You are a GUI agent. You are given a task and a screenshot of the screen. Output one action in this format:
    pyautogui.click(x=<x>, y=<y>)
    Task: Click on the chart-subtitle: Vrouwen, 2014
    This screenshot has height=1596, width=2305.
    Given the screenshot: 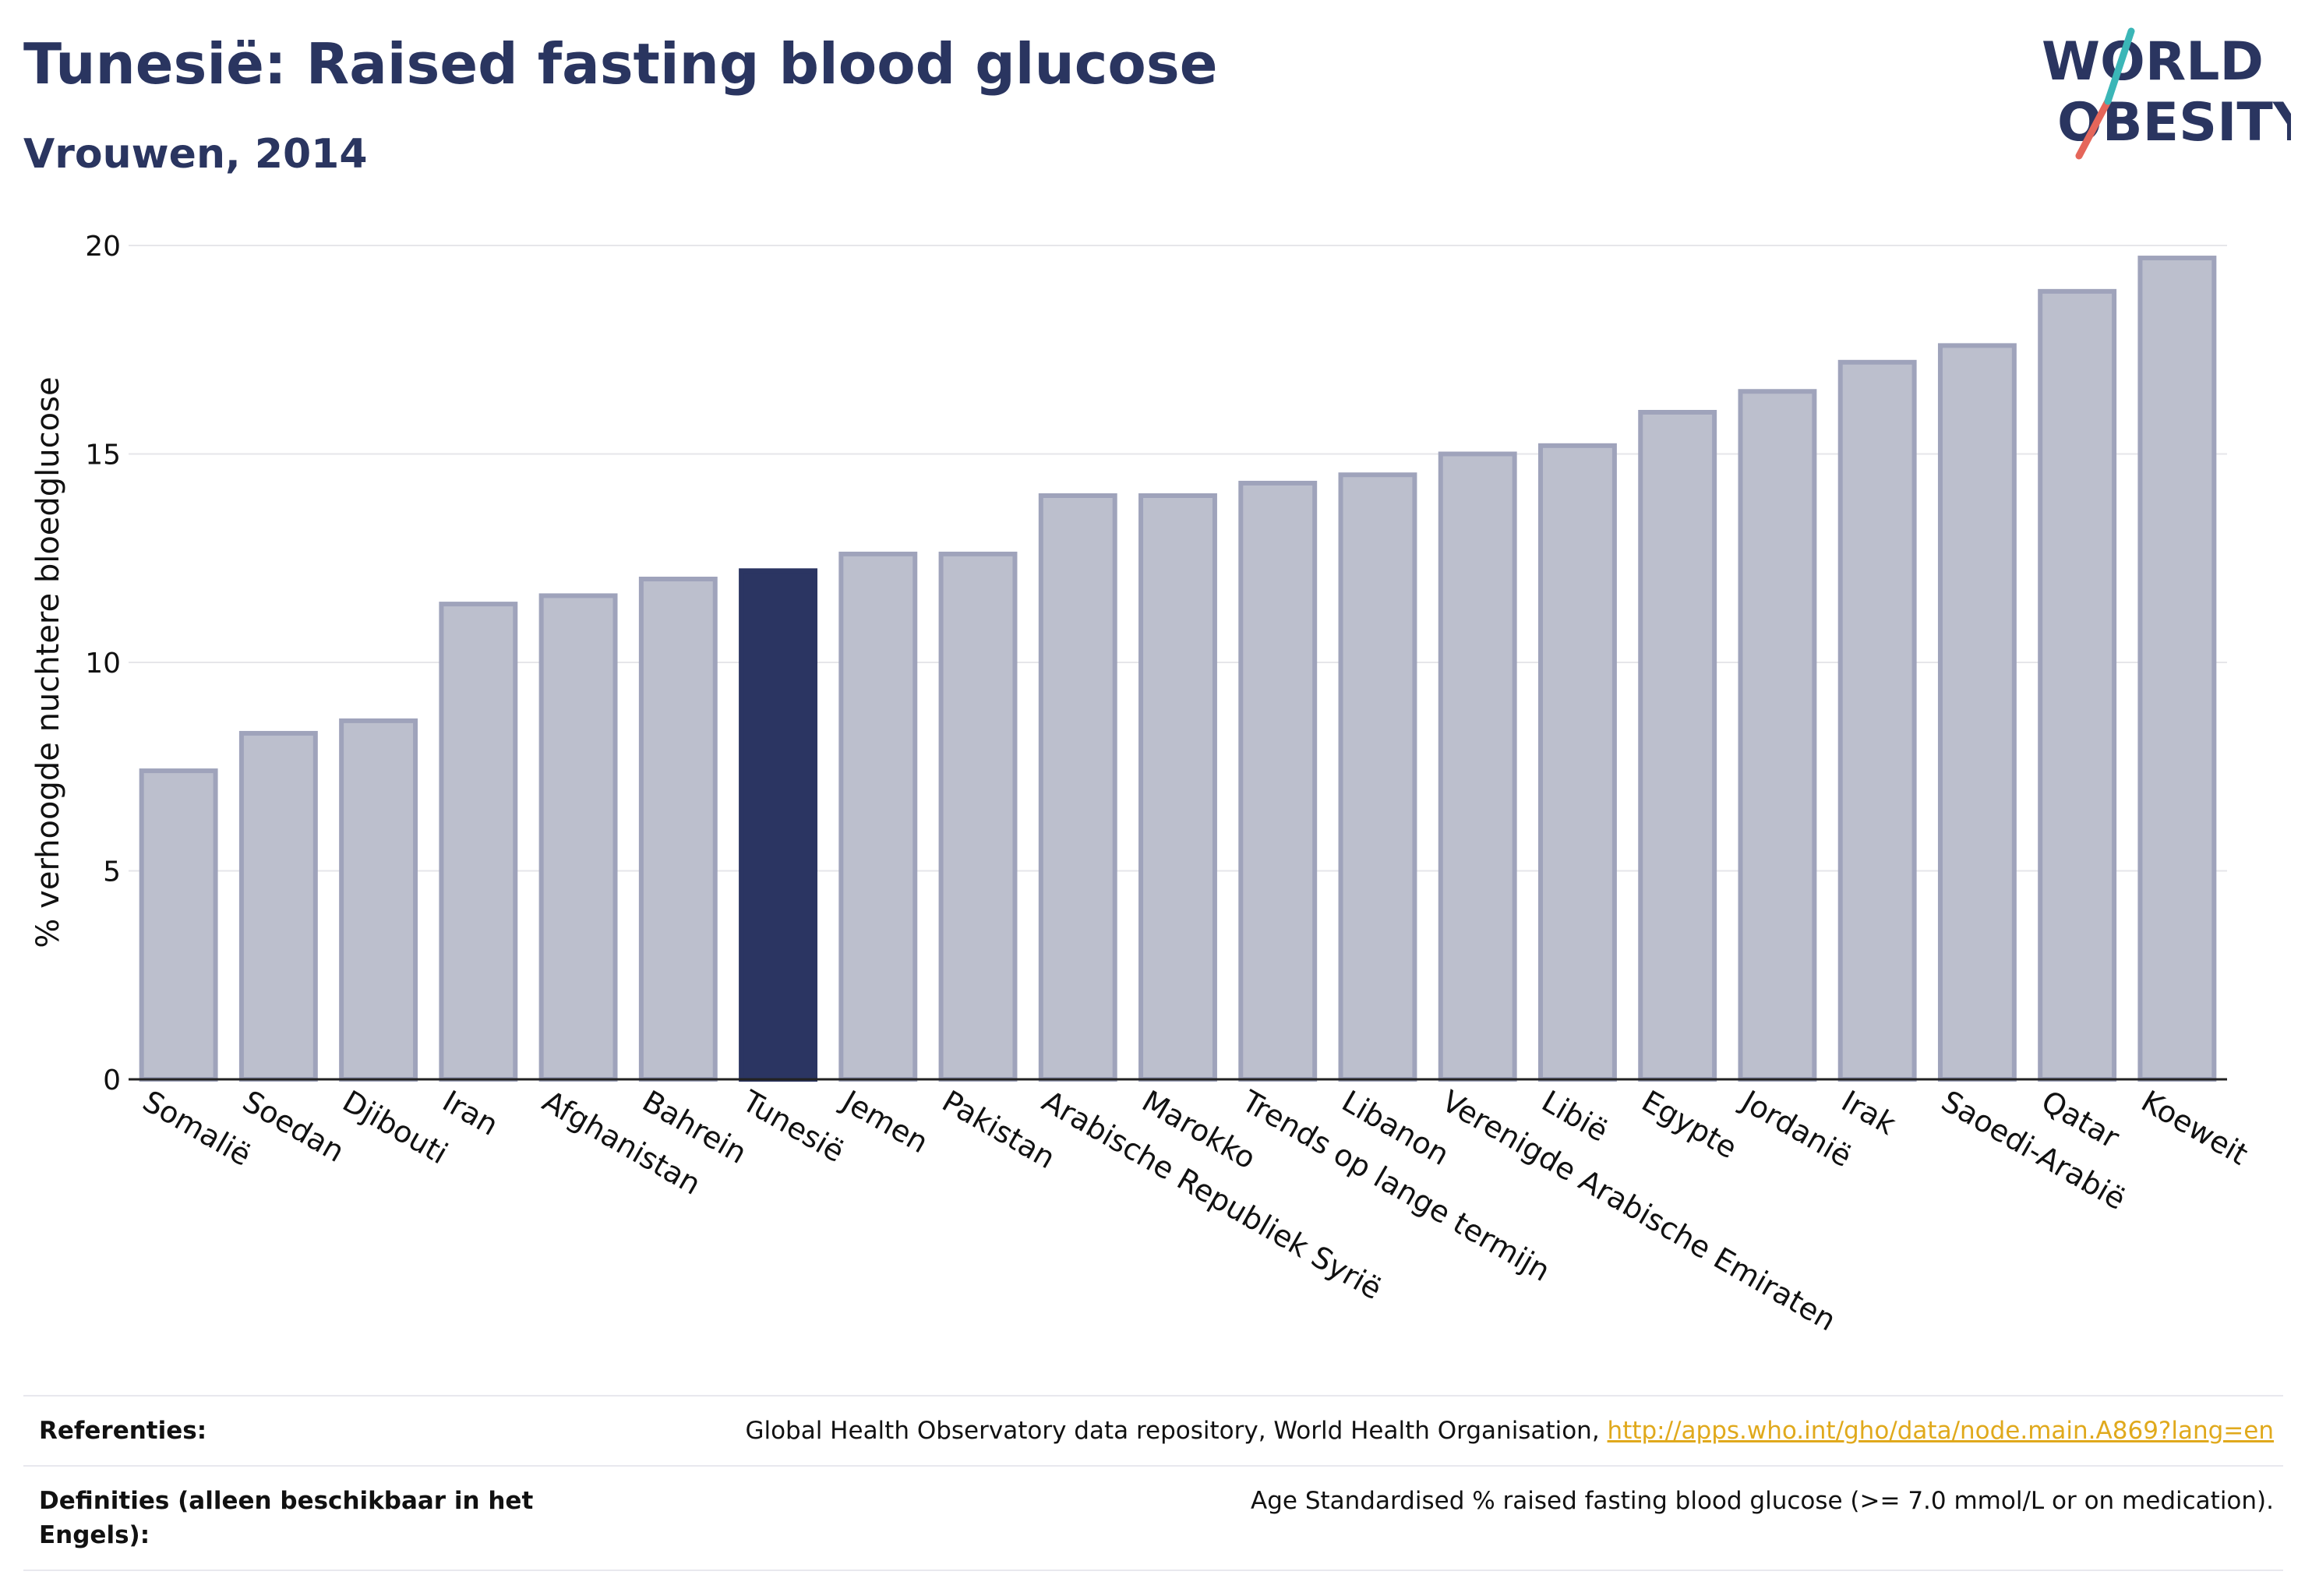 What is the action you would take?
    pyautogui.click(x=195, y=154)
    